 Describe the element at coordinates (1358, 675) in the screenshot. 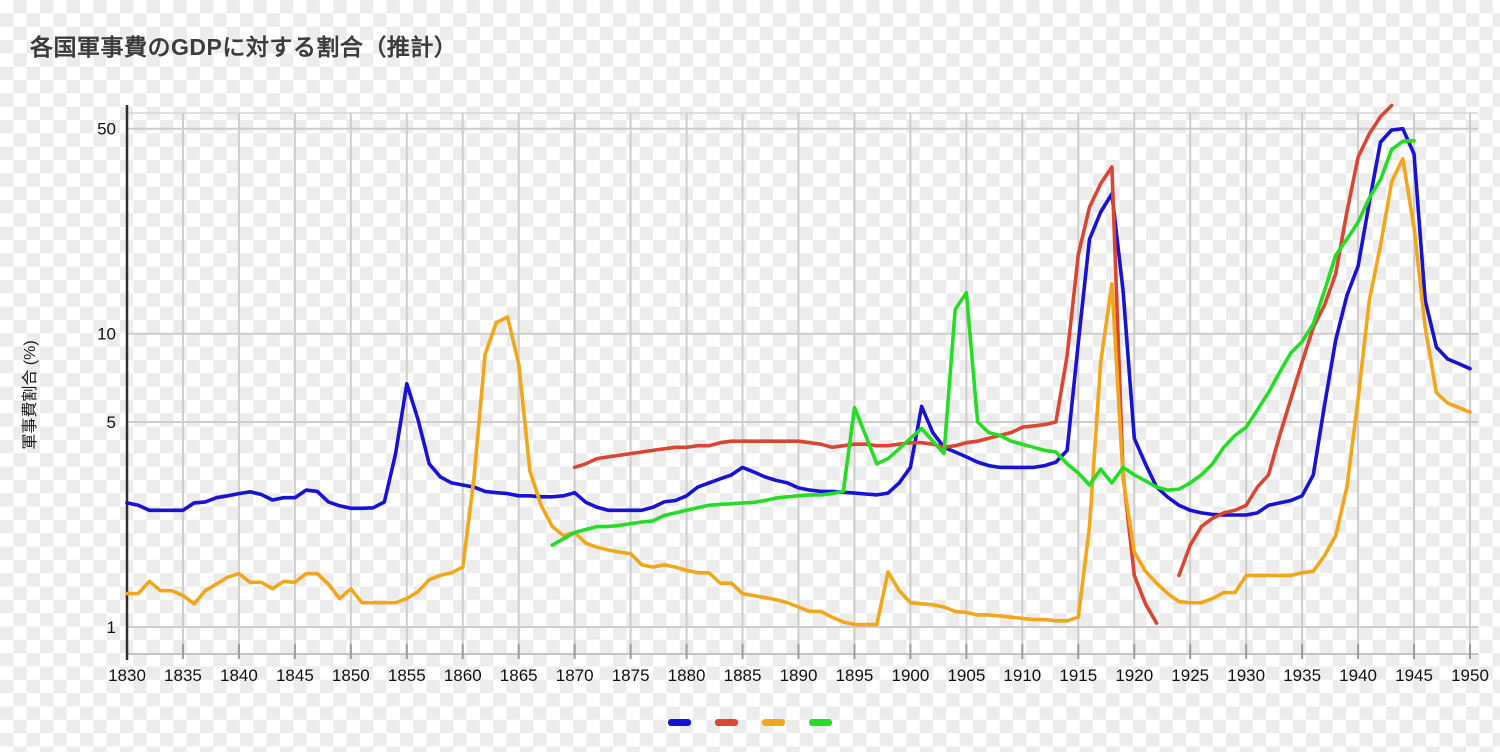

I see `x-tick-label: 1940` at that location.